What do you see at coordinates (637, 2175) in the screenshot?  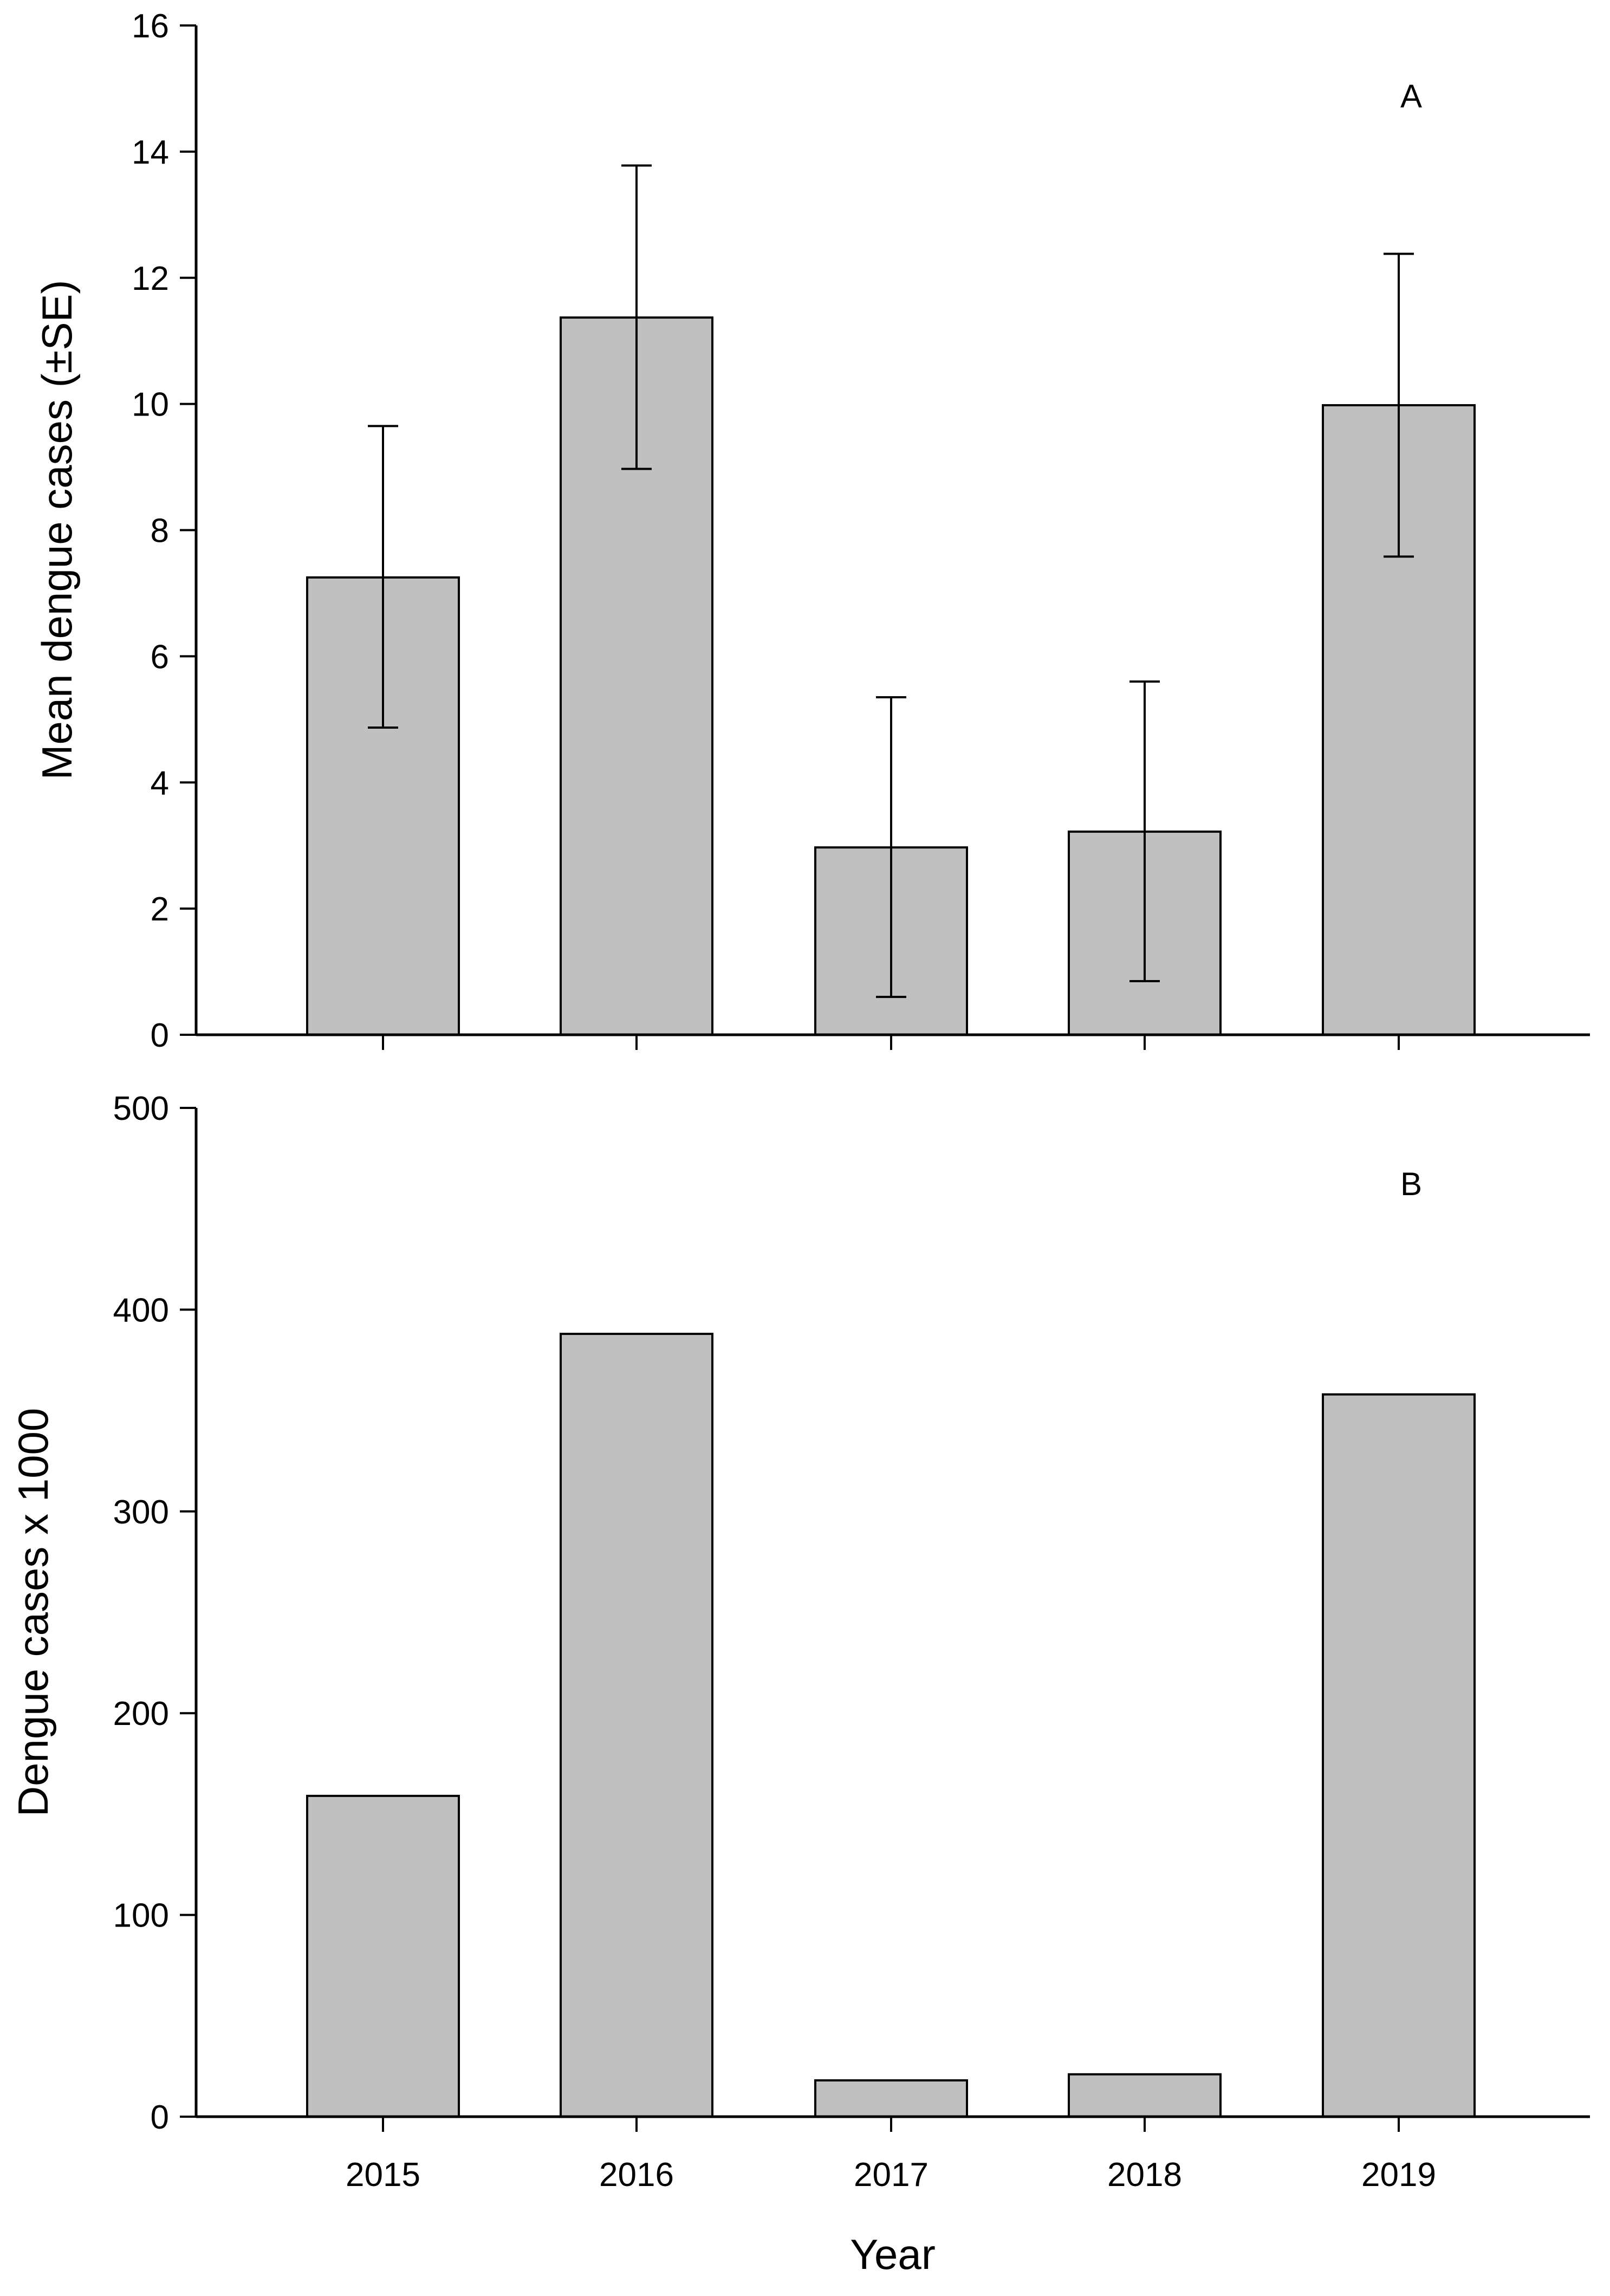 I see `x-tick-label-2016: 2016` at bounding box center [637, 2175].